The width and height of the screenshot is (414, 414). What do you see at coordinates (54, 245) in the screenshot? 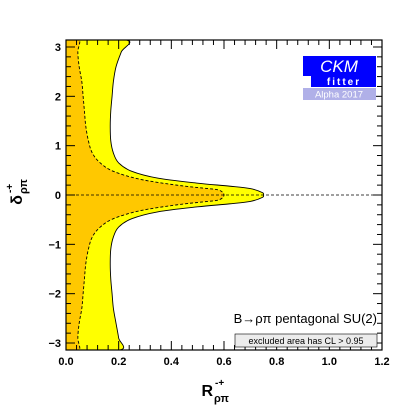
I see `y-tick-label: −1` at bounding box center [54, 245].